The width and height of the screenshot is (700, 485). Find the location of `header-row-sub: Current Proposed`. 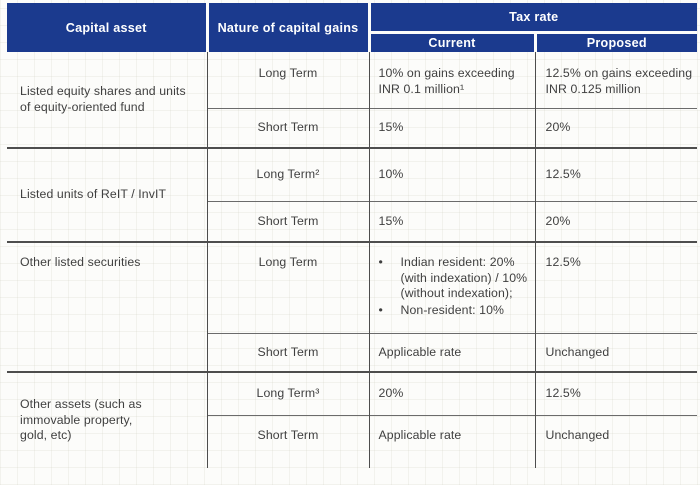

header-row-sub: Current Proposed is located at coordinates (352, 41).